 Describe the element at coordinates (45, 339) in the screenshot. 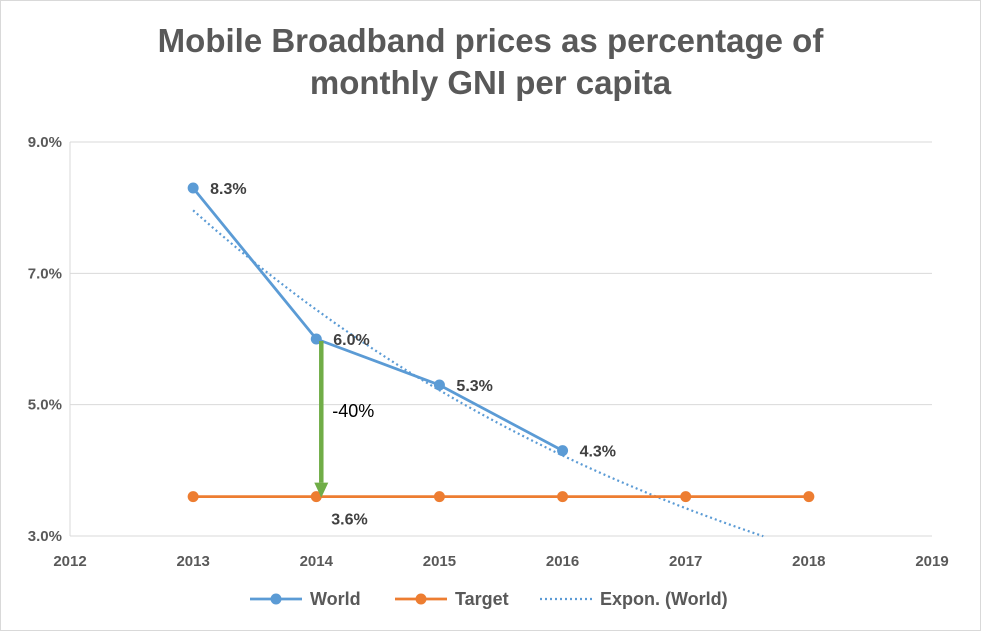

I see `y-axis-ticks: 3.0% 5.0% 7.0% 9.0%` at that location.